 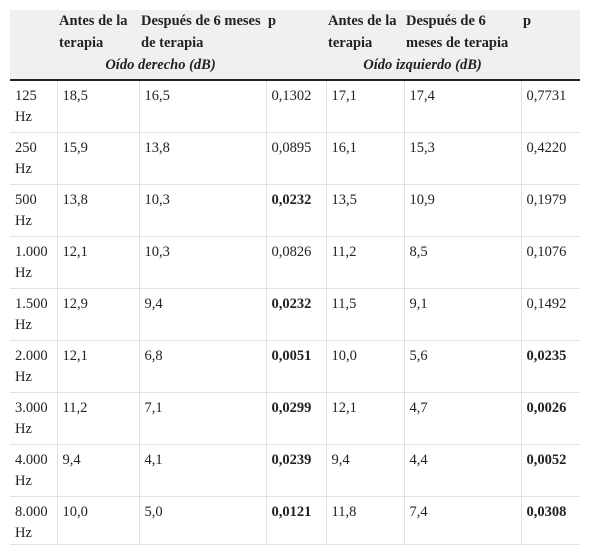 I want to click on table-row: 3.000 Hz 11,2 7,1 0,0299 12,1 4,7 0,0026, so click(x=295, y=418).